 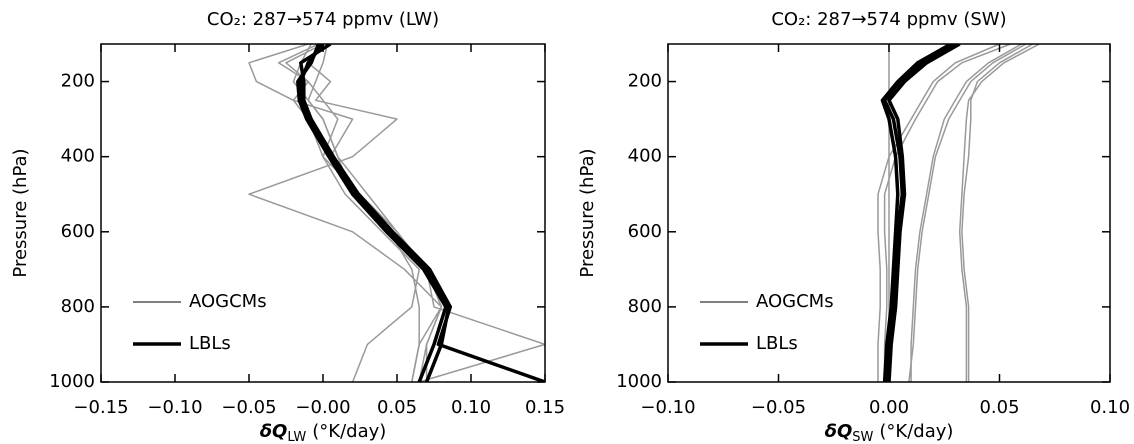 I want to click on x-tick-label: 0.15, so click(x=545, y=407).